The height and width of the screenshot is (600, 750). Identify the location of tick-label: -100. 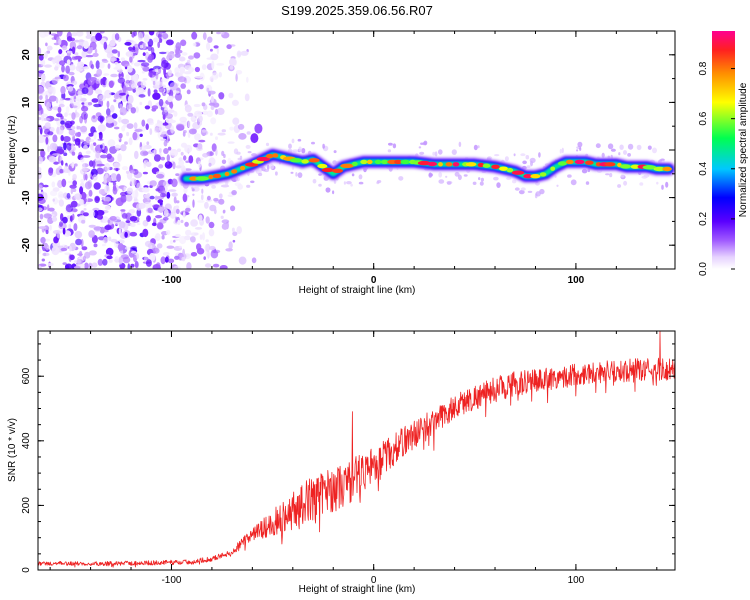
(171, 280).